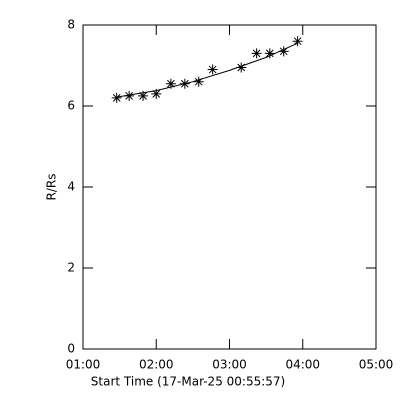 The height and width of the screenshot is (400, 400). What do you see at coordinates (83, 365) in the screenshot?
I see `x-tick-label: 01:00` at bounding box center [83, 365].